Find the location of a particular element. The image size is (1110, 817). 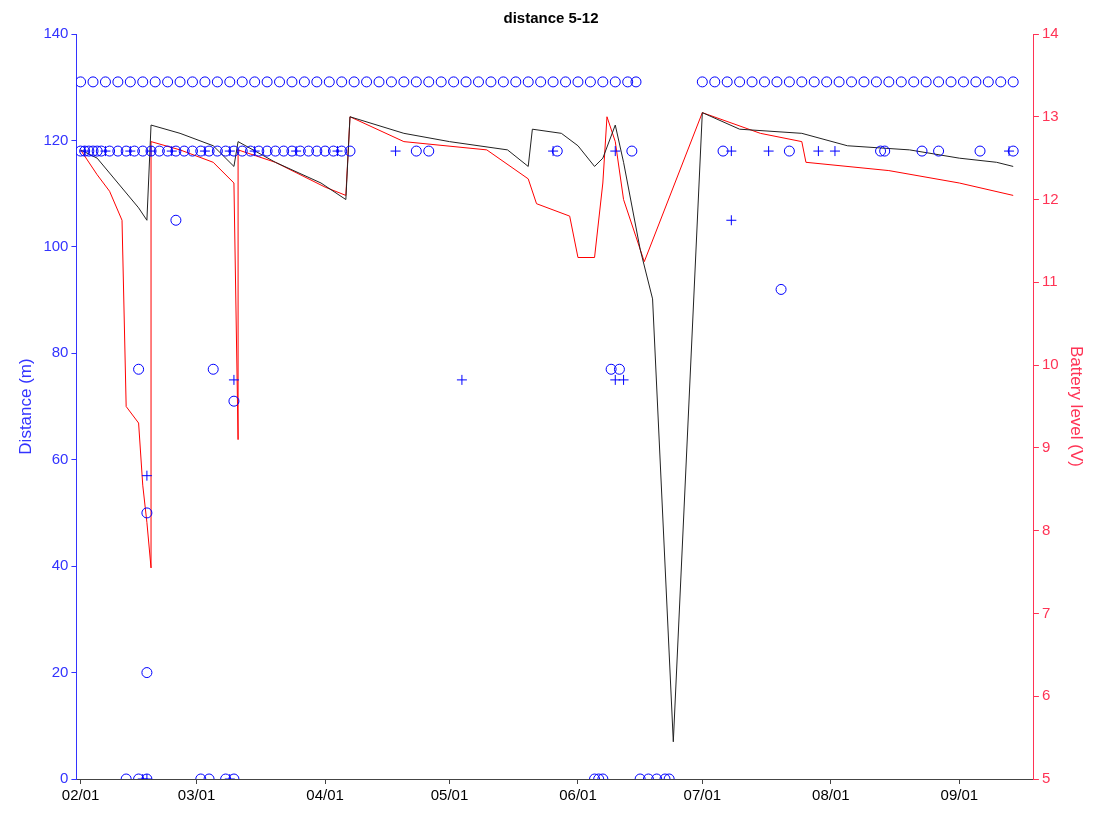

y-tick-label: 100 is located at coordinates (56, 245).